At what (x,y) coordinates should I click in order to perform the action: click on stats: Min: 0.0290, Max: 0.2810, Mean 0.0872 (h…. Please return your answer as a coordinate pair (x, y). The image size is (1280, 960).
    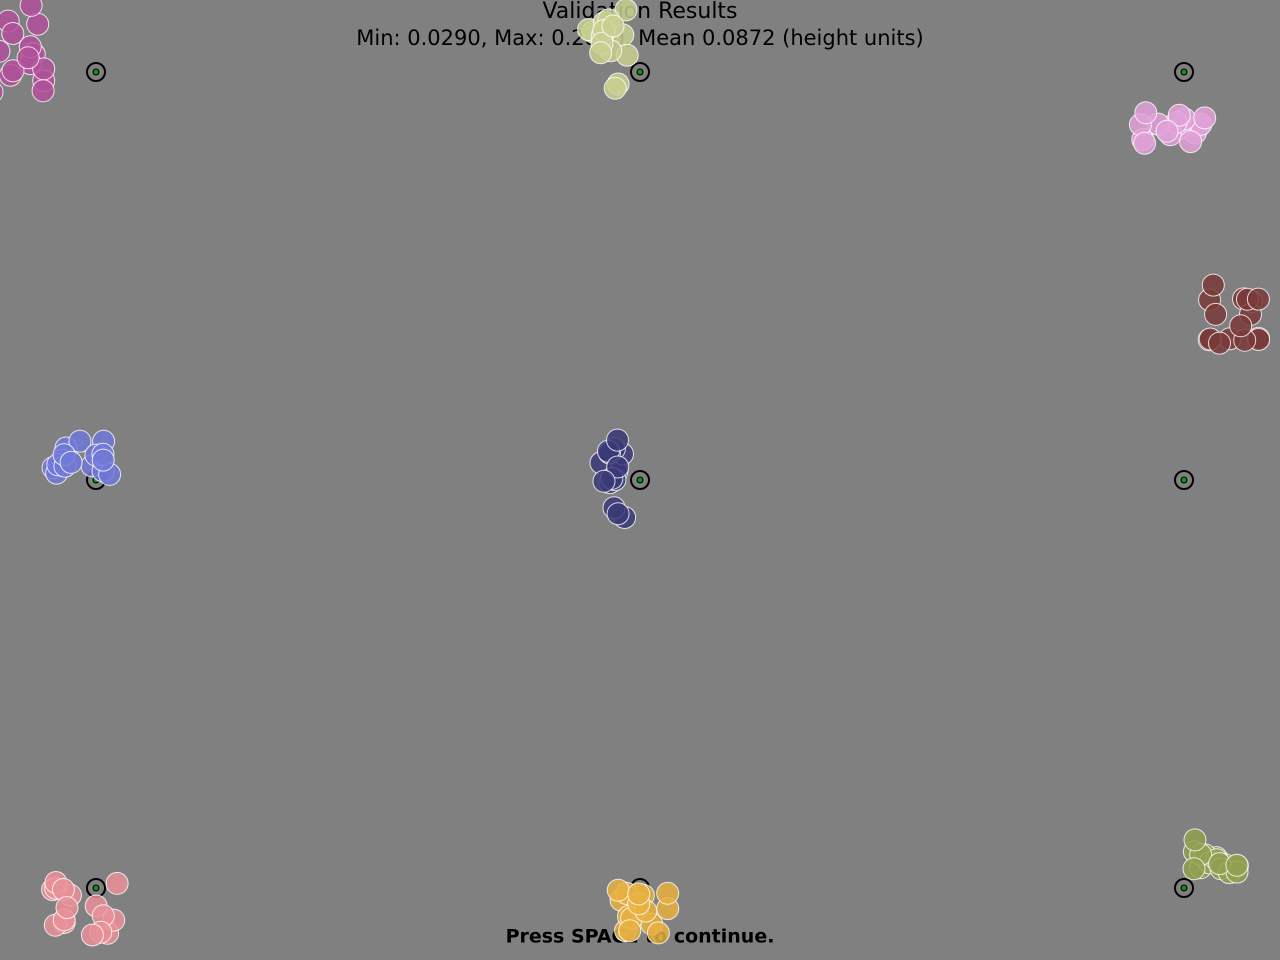
    Looking at the image, I should click on (640, 38).